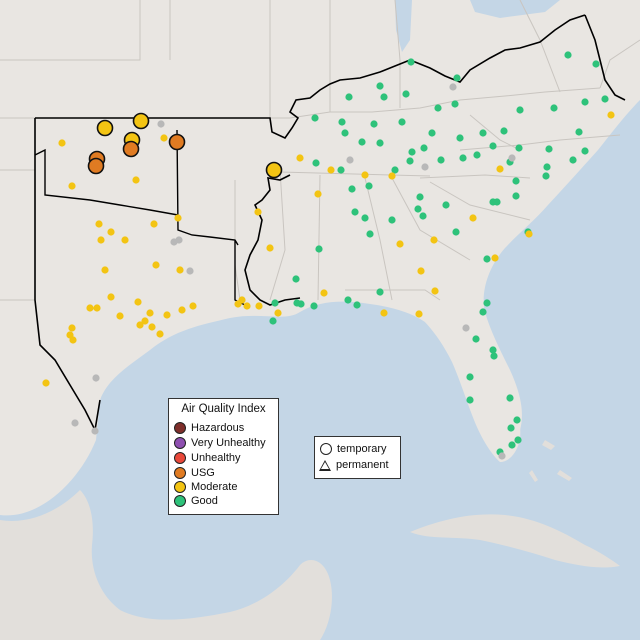  Describe the element at coordinates (180, 473) in the screenshot. I see `usg-swatch` at that location.